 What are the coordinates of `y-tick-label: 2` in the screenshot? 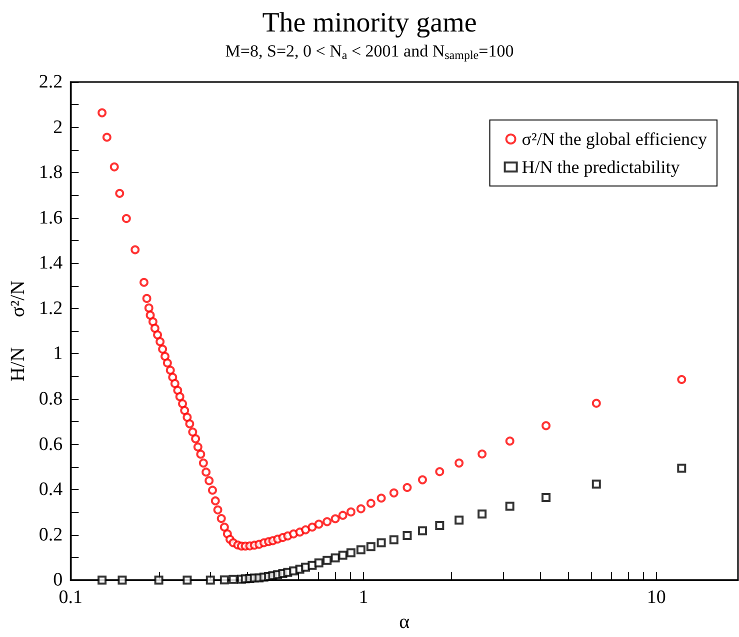 It's located at (58, 127).